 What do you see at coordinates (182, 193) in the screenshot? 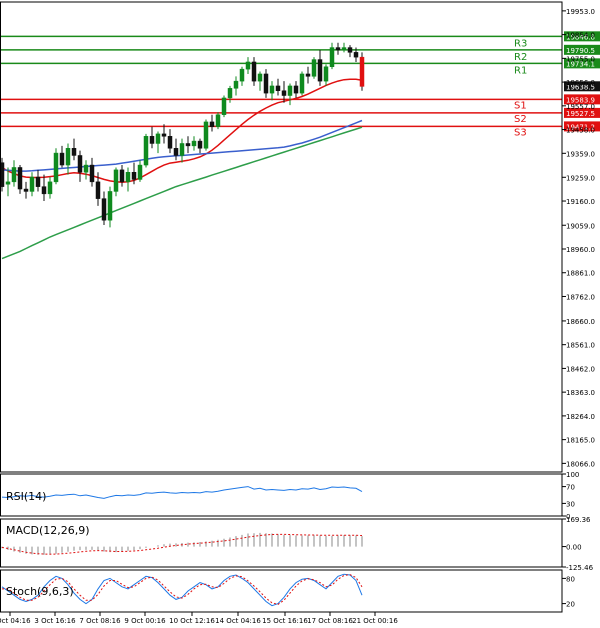
I see `moving-average-line` at bounding box center [182, 193].